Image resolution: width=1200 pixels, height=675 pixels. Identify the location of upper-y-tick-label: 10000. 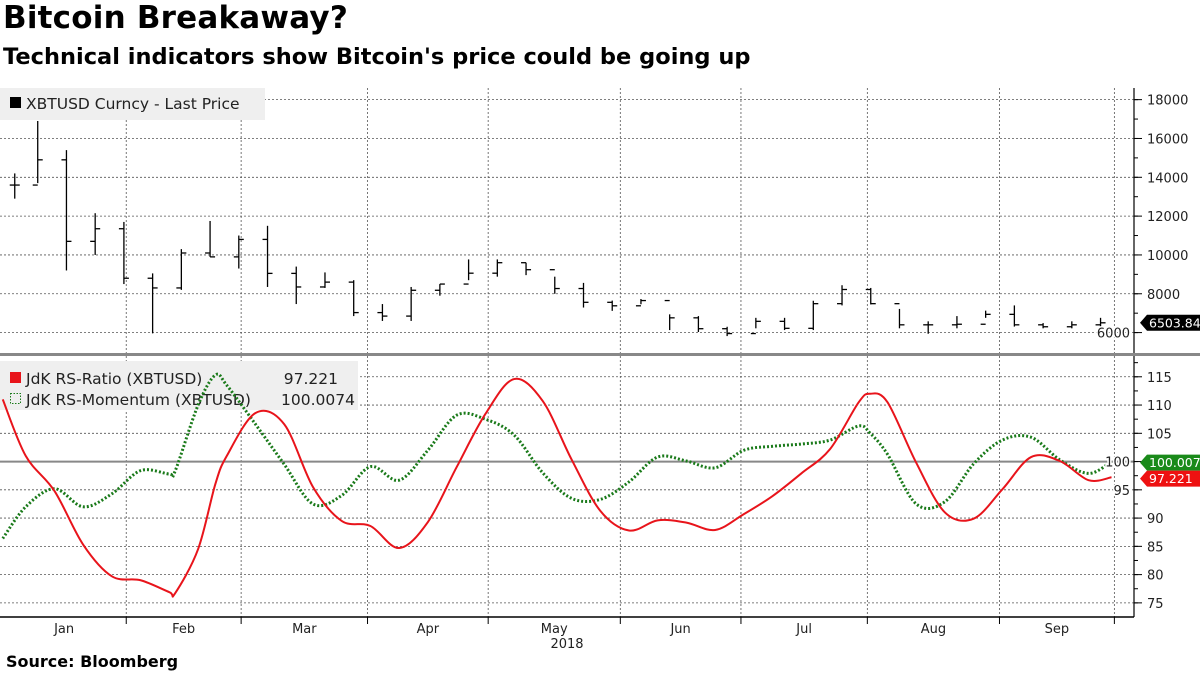
(1167, 256).